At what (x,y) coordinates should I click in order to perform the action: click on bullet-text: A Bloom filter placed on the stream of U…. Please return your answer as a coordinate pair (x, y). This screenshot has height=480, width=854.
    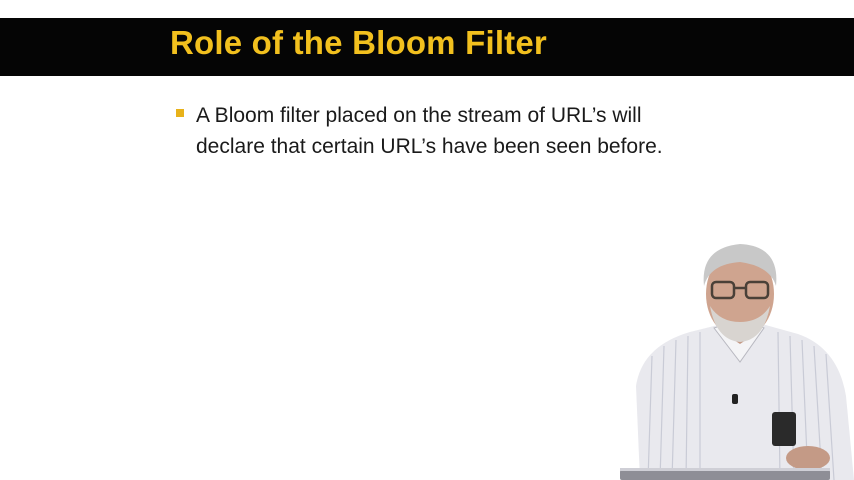
    Looking at the image, I should click on (429, 131).